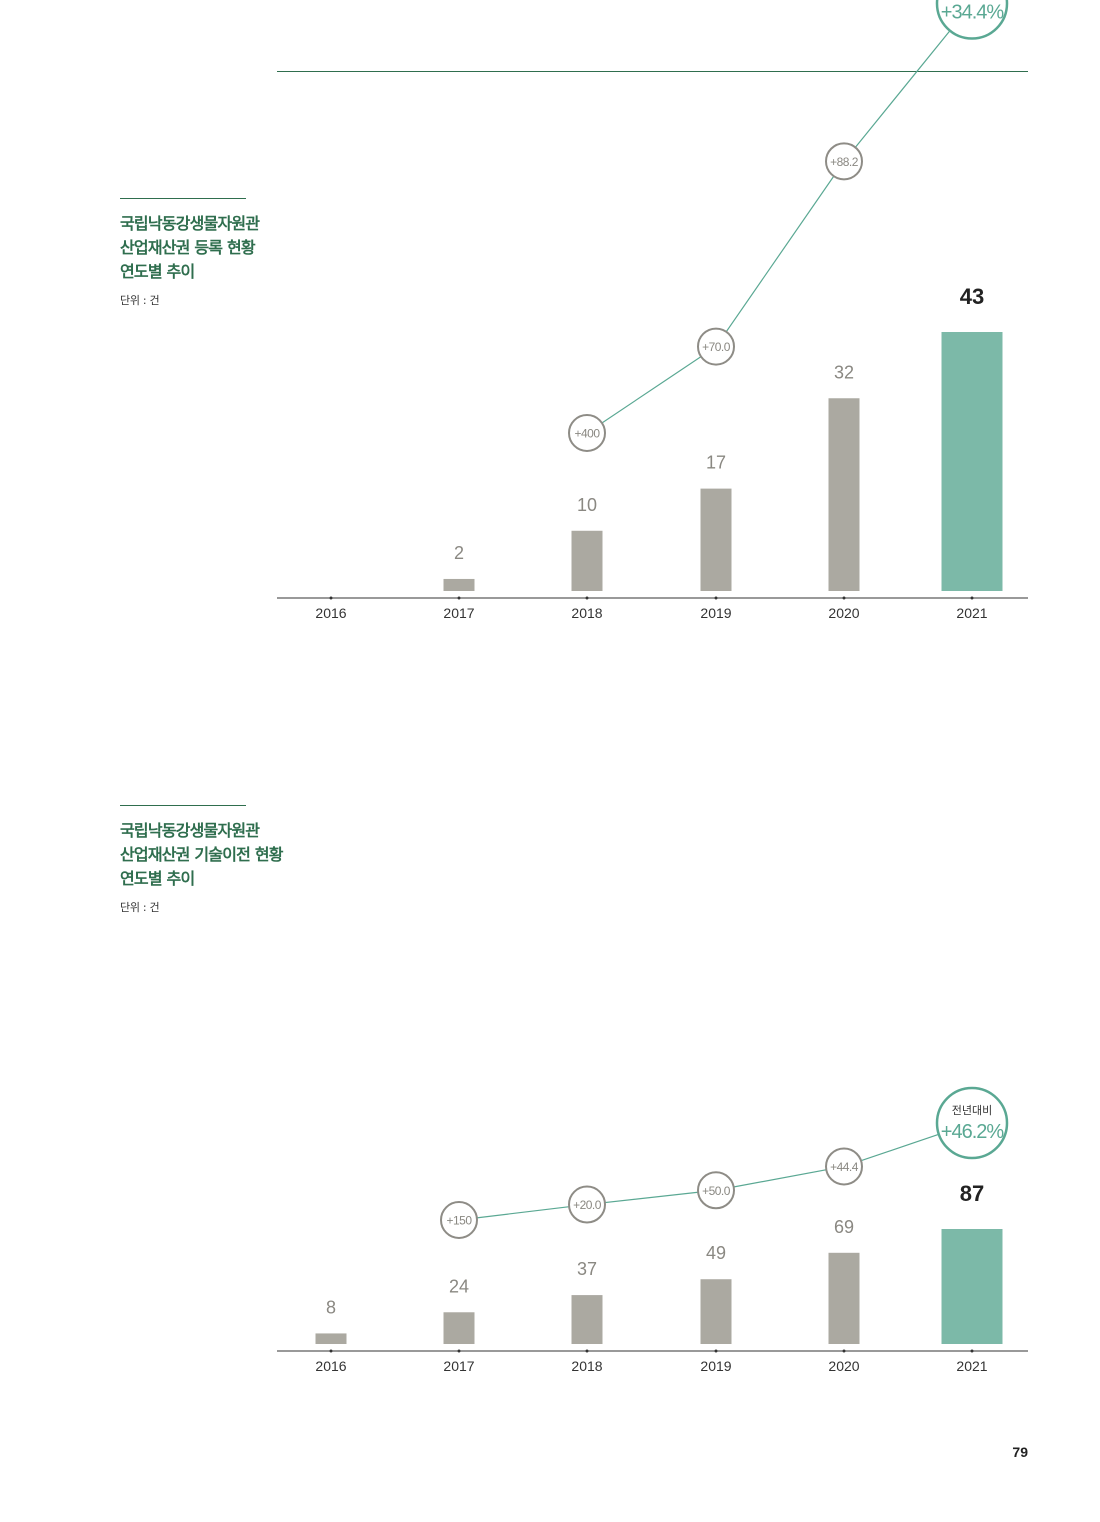 Image resolution: width=1100 pixels, height=1522 pixels. I want to click on chart2-heading: 국립낙동강생물자원관 산업재산권 기술이전 현황 연도별 추이 단위 : 건, so click(220, 860).